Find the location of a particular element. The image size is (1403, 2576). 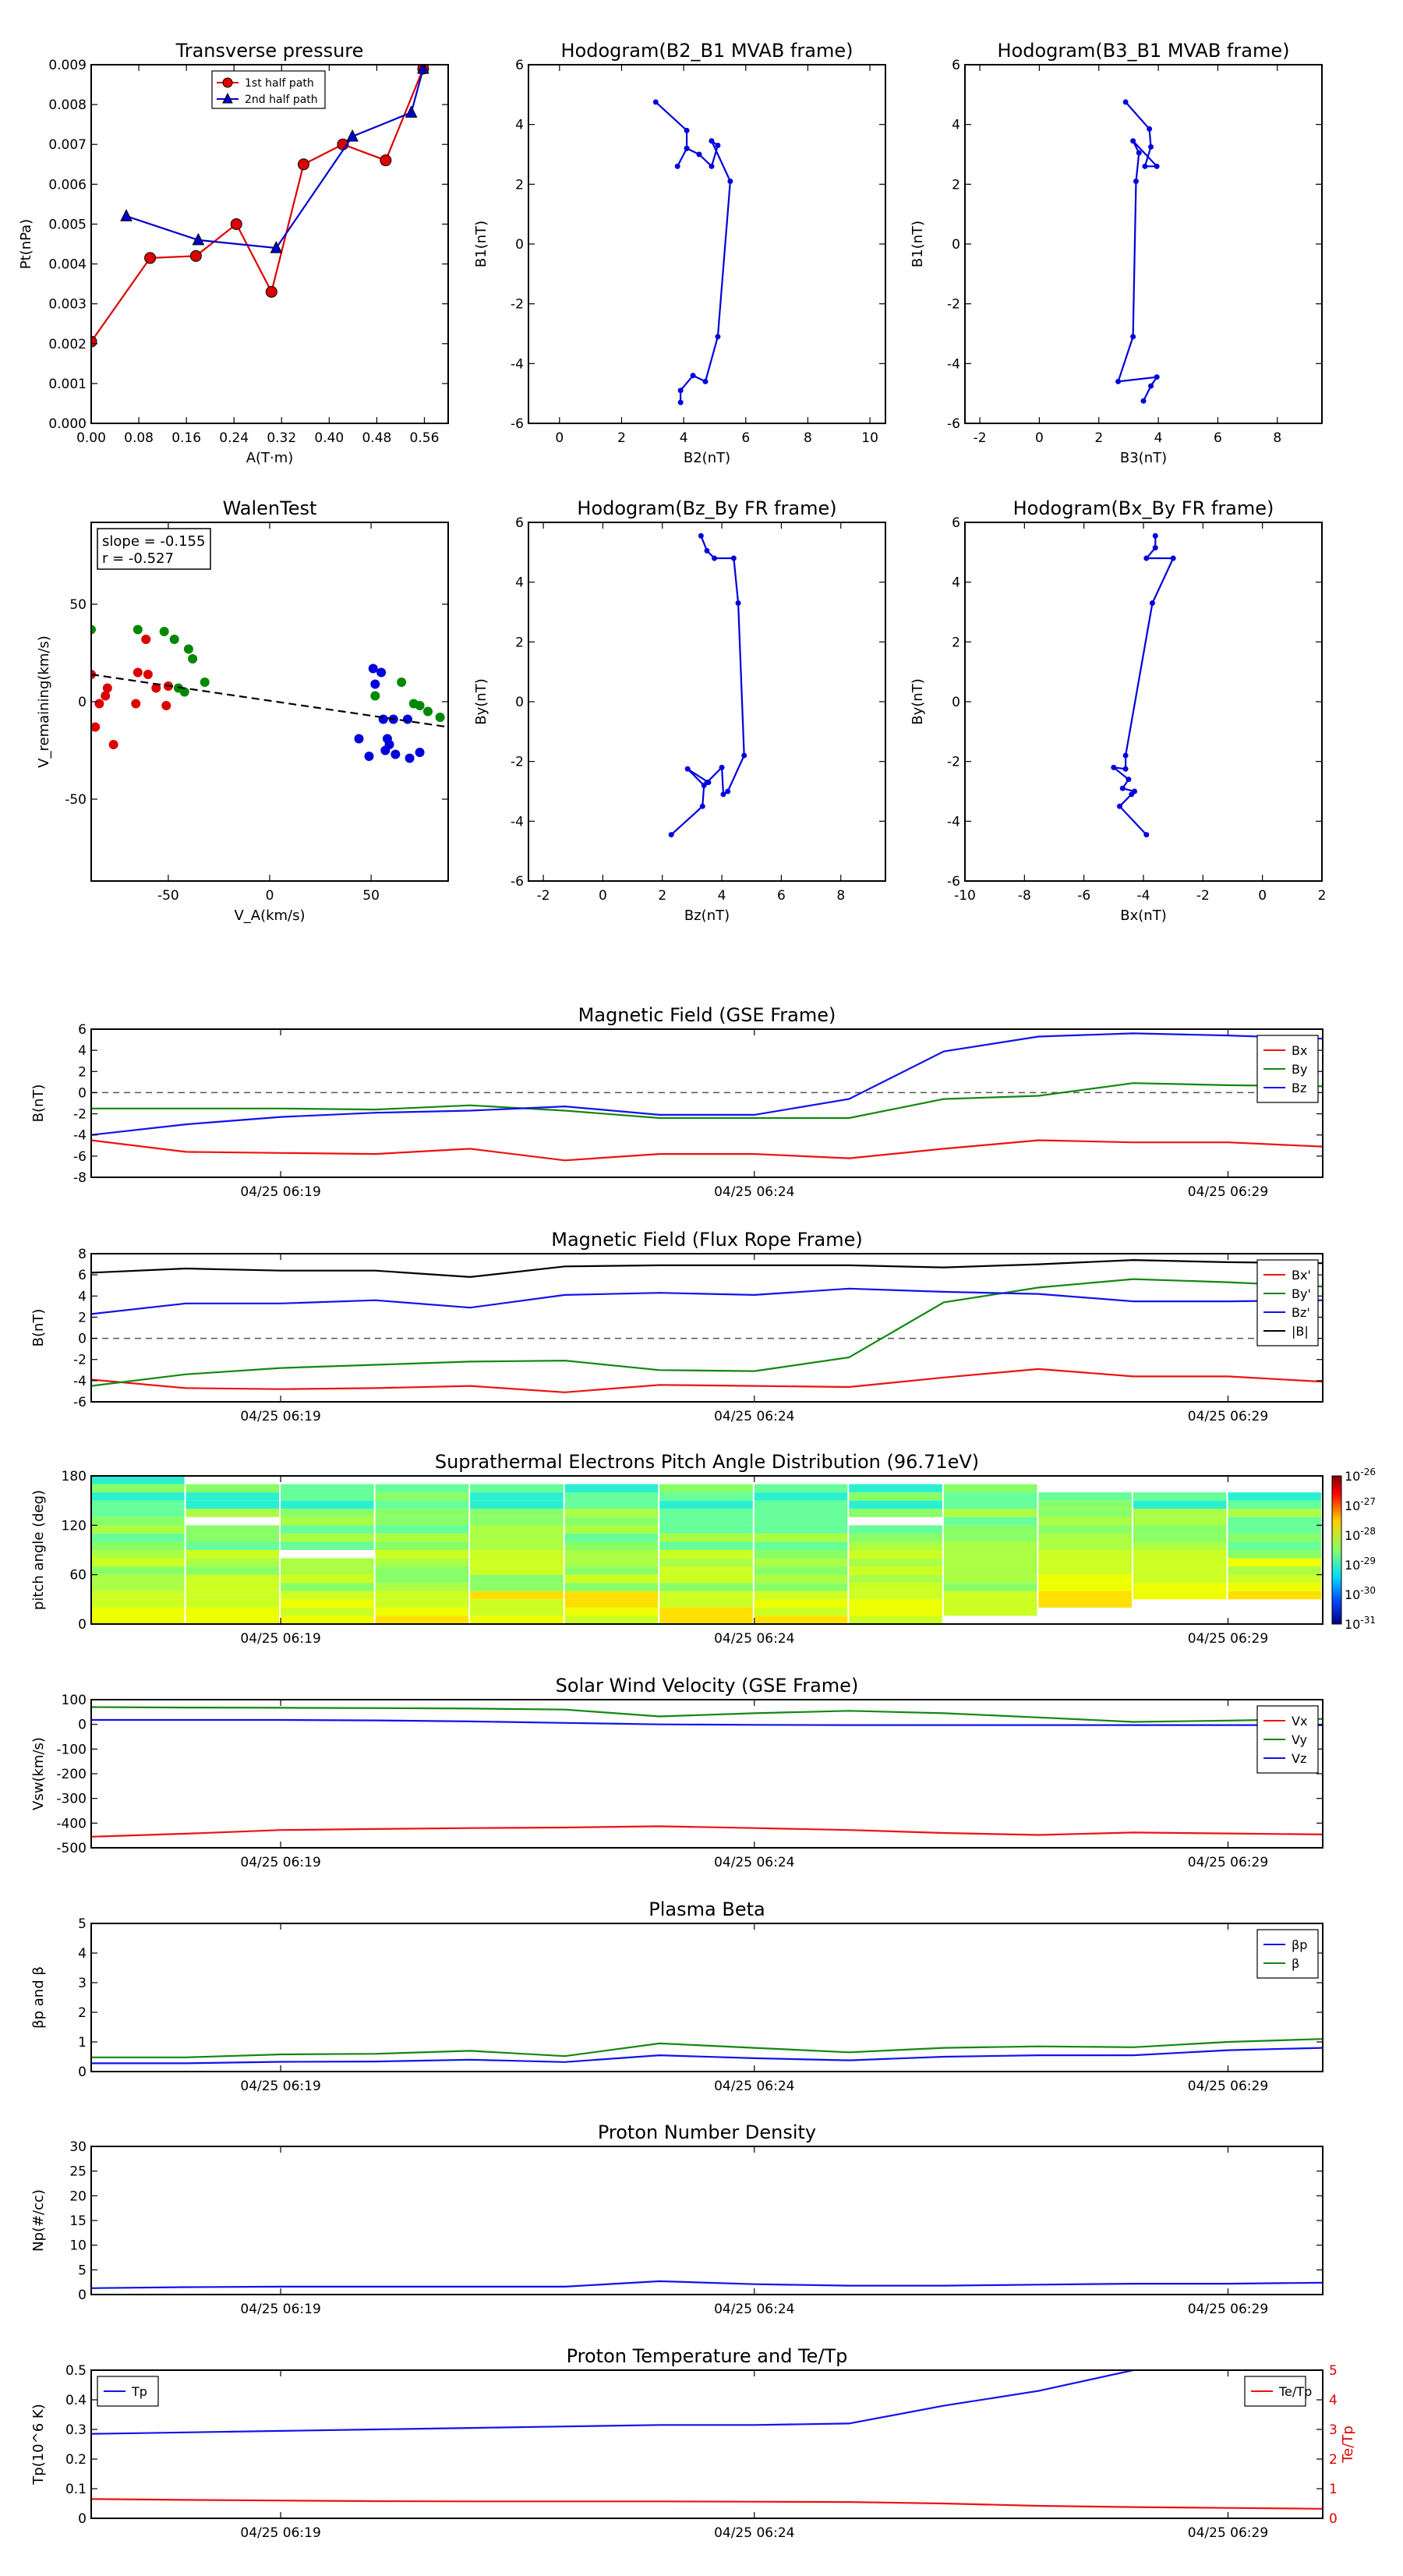

legend-label: Bx is located at coordinates (1299, 1050).